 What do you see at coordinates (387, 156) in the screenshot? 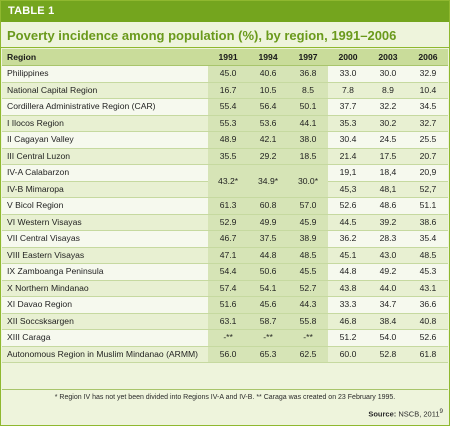
I see `value-cell: 17.5` at bounding box center [387, 156].